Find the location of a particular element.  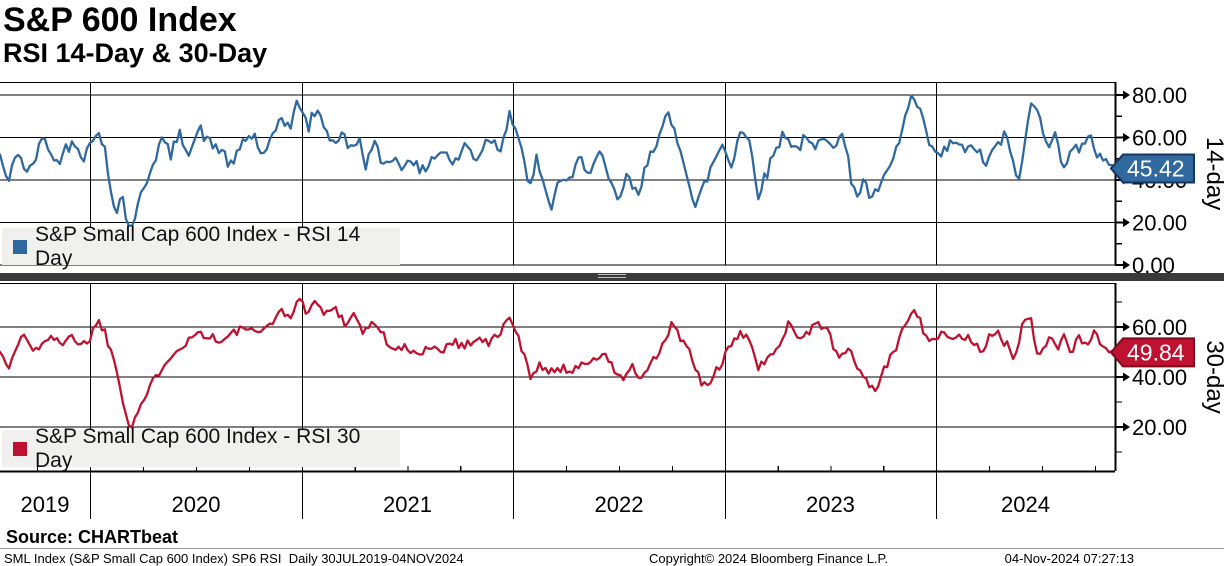

status-copyright: Copyright© 2024 Bloomberg Finance L.P. is located at coordinates (769, 558).